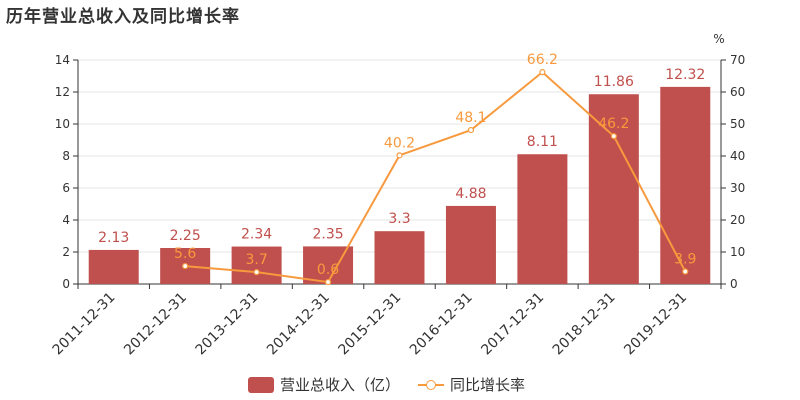 The image size is (800, 400). I want to click on y-right-tick-label-3: 30, so click(737, 188).